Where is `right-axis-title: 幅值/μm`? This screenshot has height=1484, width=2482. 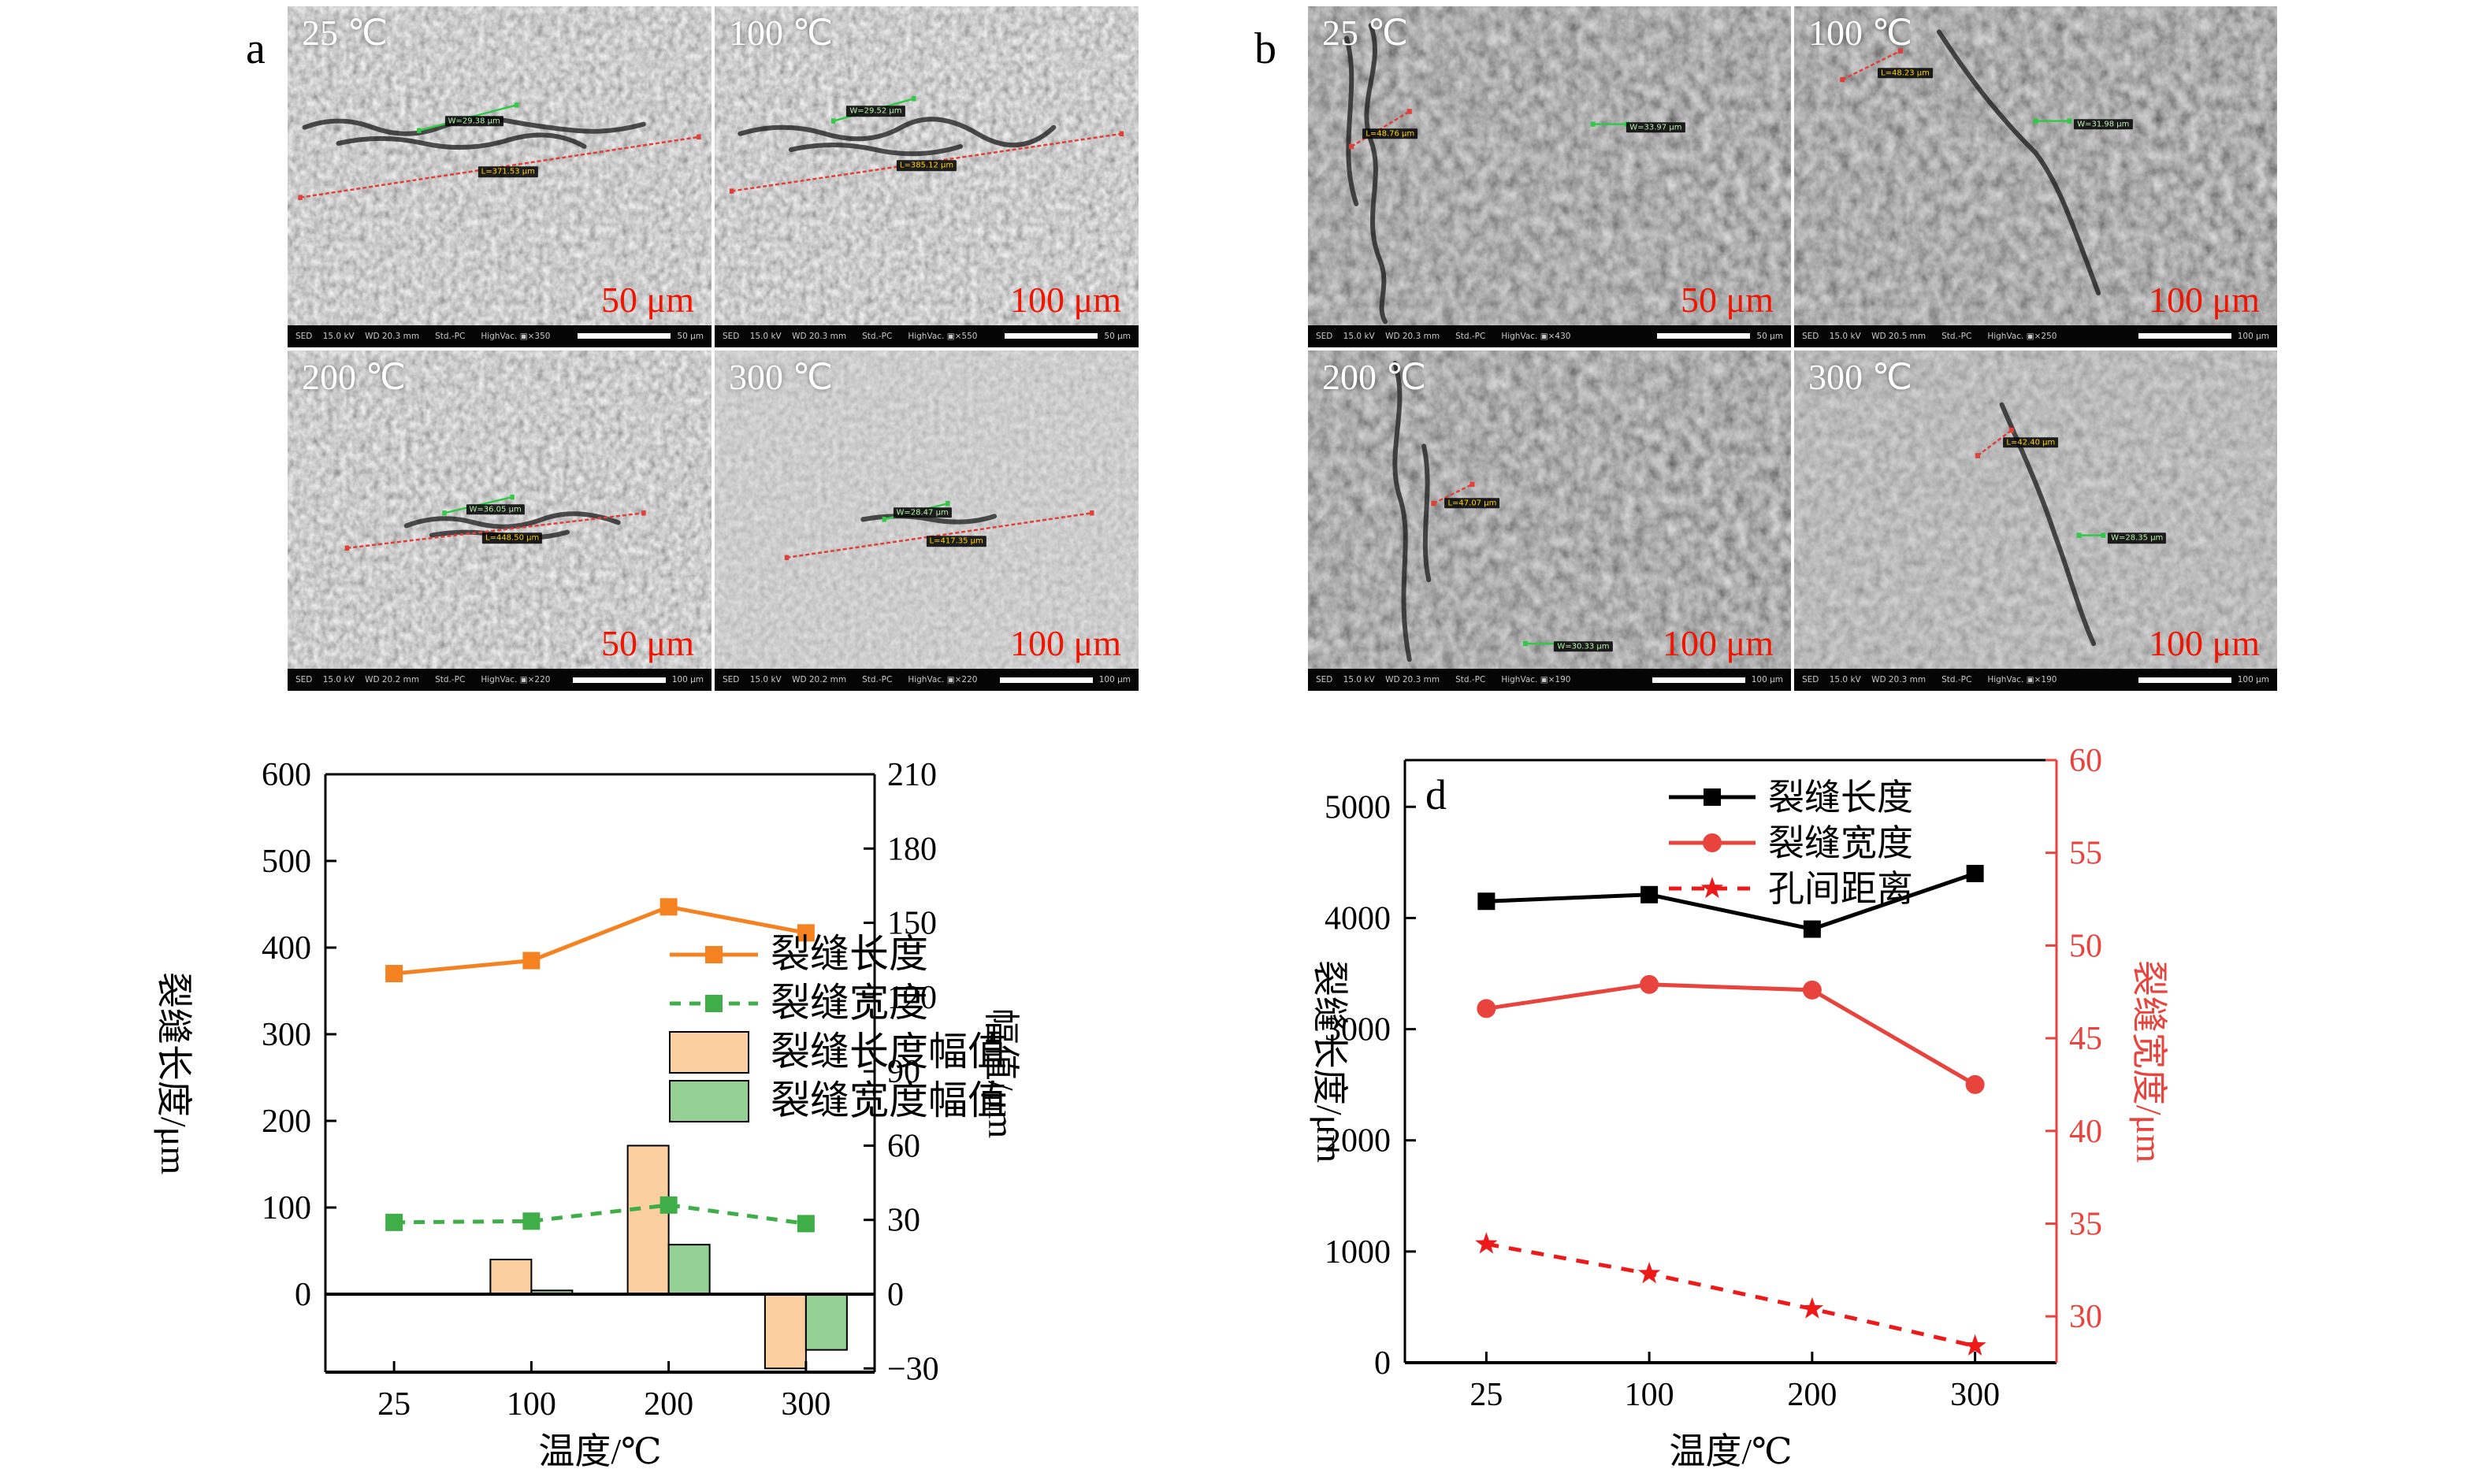
right-axis-title: 幅值/μm is located at coordinates (1001, 1073).